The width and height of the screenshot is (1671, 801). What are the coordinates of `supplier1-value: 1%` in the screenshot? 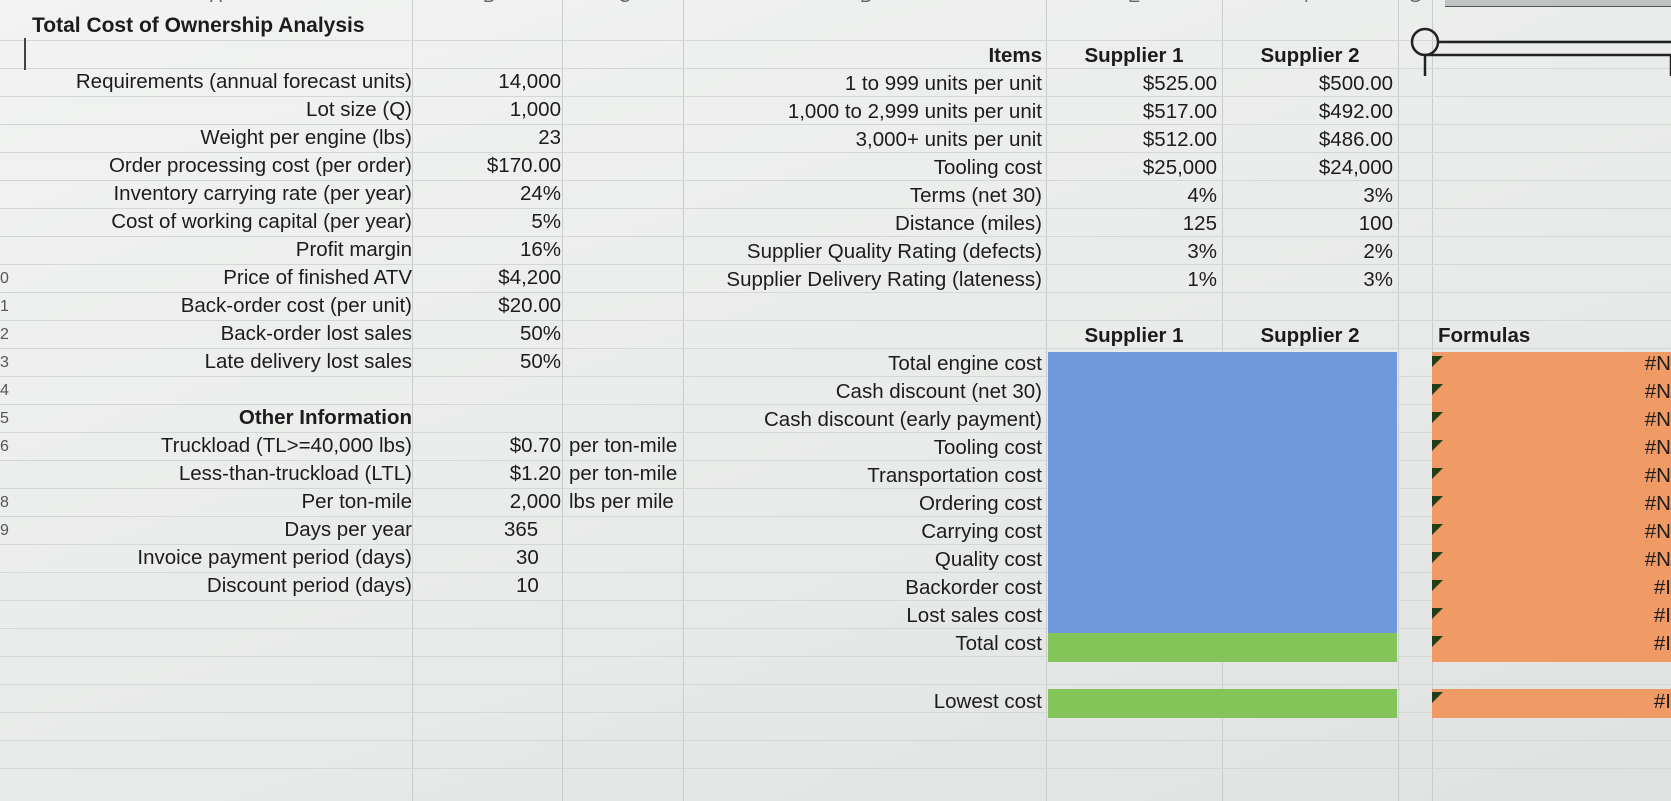 It's located at (1202, 279).